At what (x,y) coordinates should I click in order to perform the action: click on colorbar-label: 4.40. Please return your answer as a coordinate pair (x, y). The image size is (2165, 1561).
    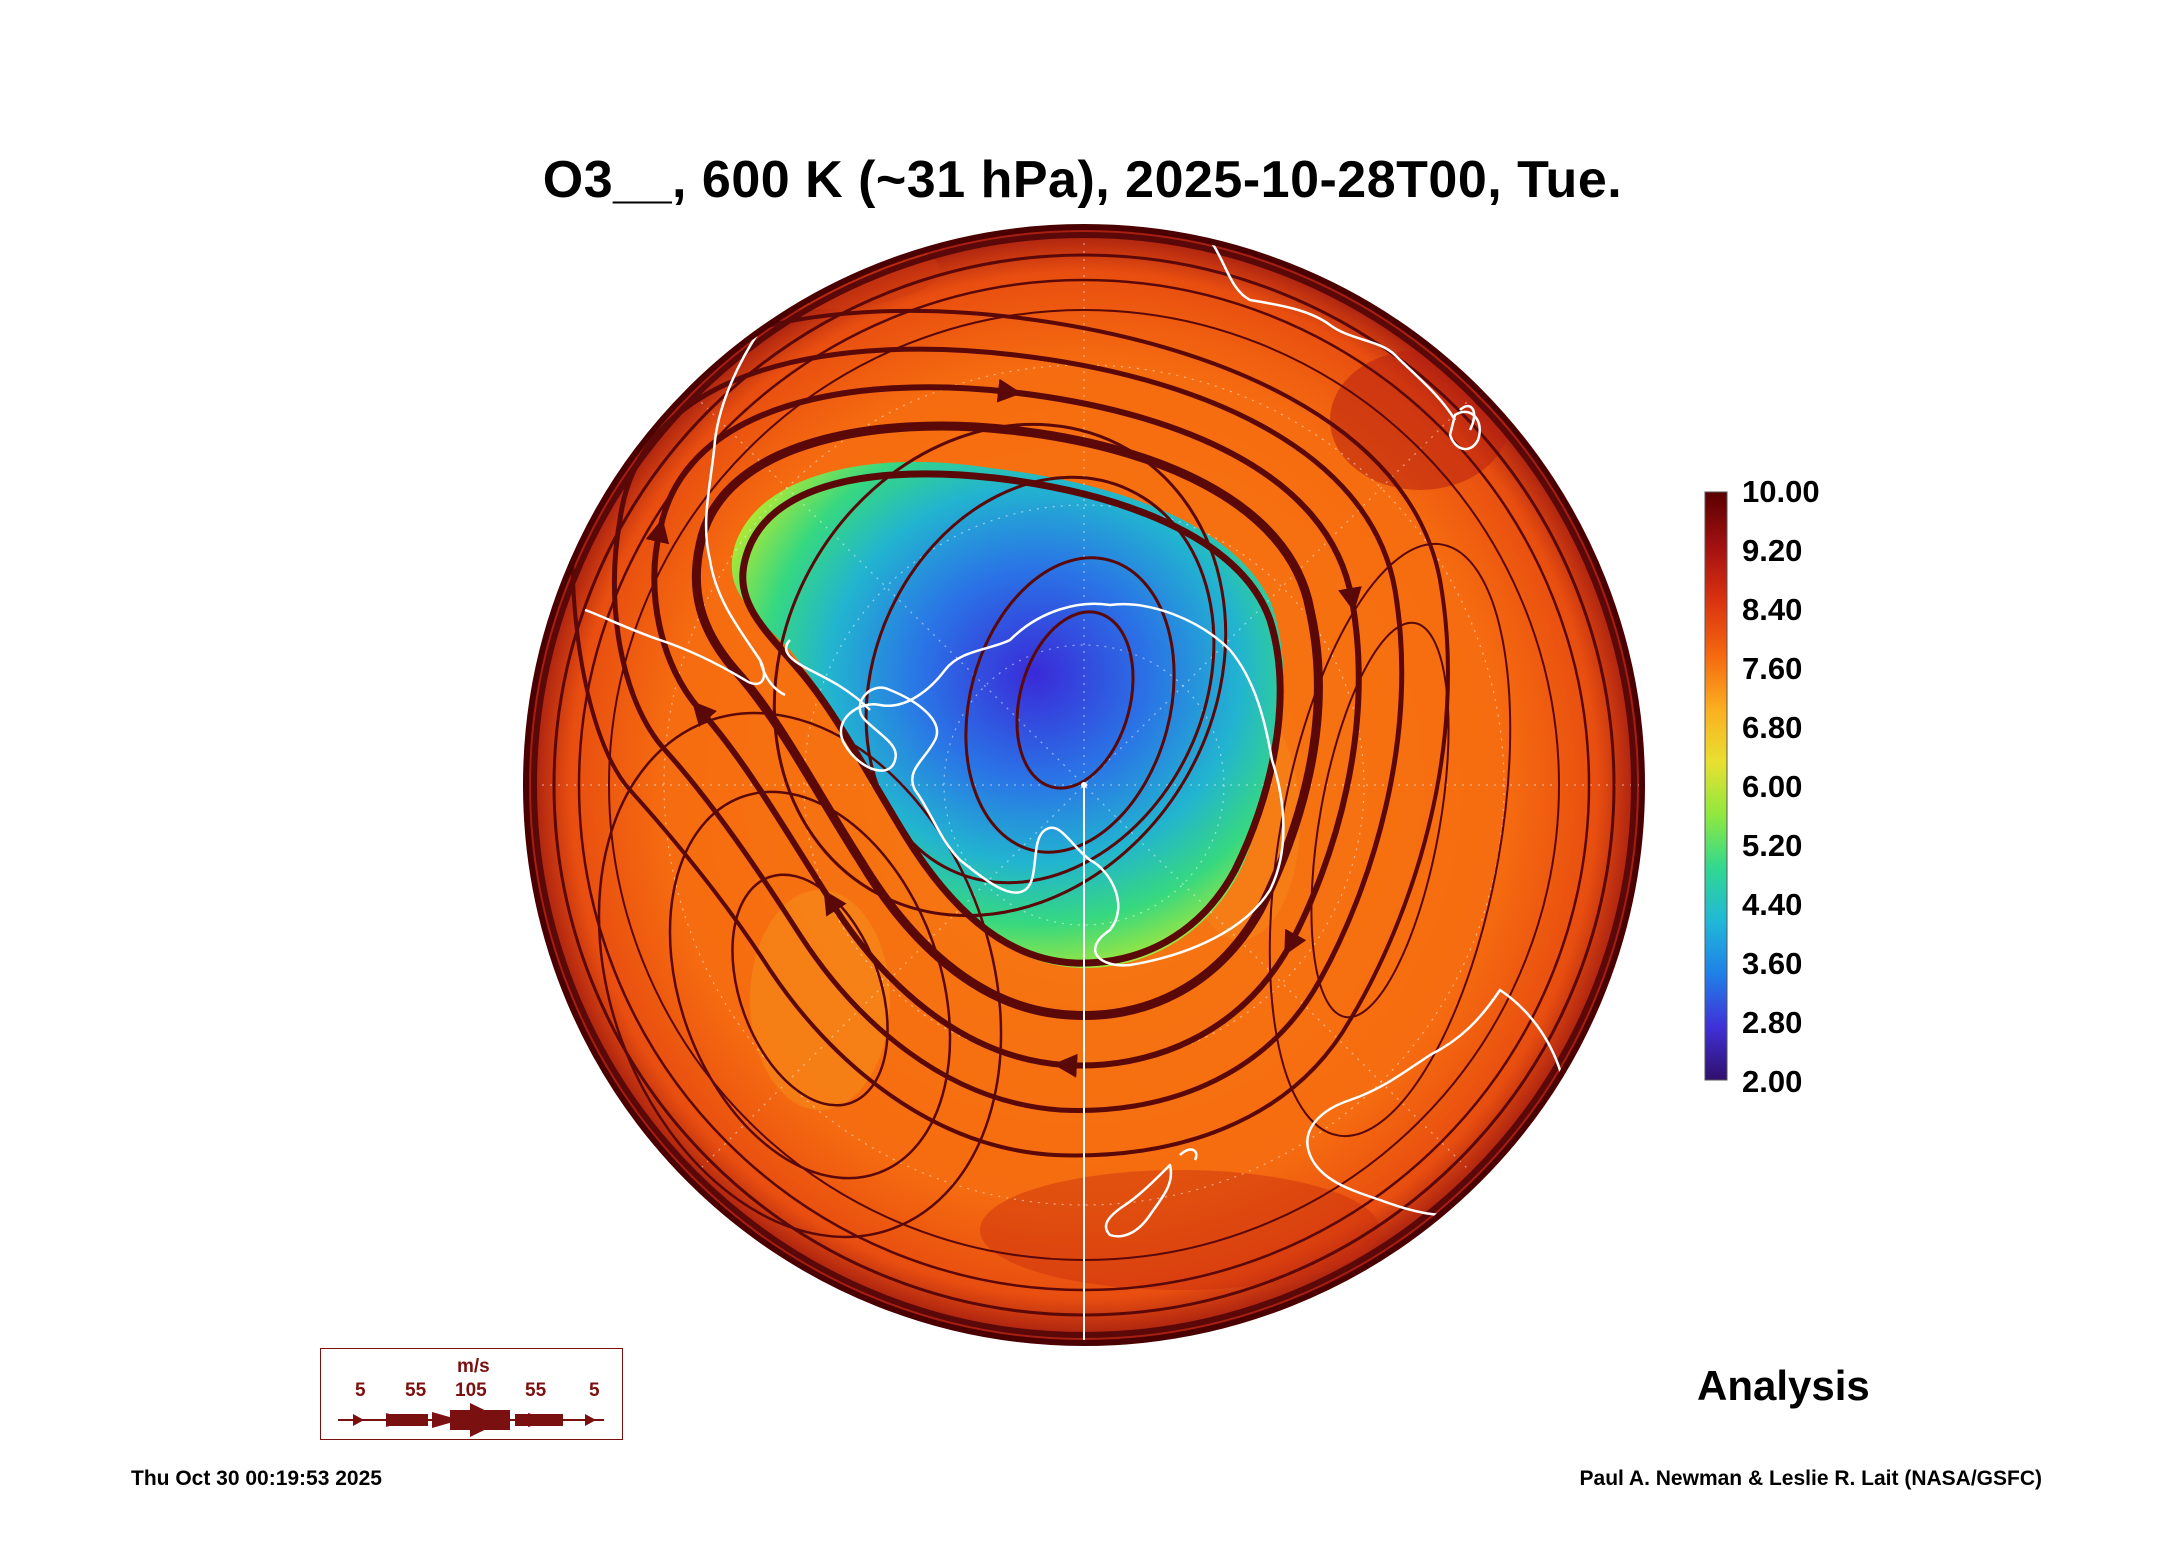
    Looking at the image, I should click on (1772, 904).